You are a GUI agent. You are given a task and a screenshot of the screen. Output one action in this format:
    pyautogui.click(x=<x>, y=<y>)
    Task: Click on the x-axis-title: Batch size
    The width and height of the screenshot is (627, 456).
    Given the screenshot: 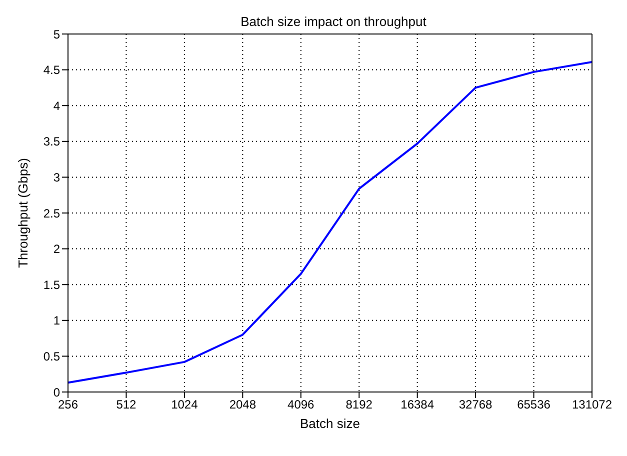 What is the action you would take?
    pyautogui.click(x=330, y=423)
    